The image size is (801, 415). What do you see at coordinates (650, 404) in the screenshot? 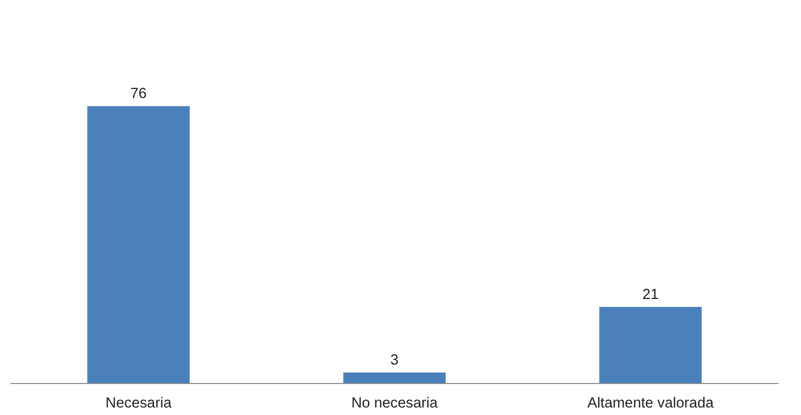
I see `x-tick-label: Altamente valorada` at bounding box center [650, 404].